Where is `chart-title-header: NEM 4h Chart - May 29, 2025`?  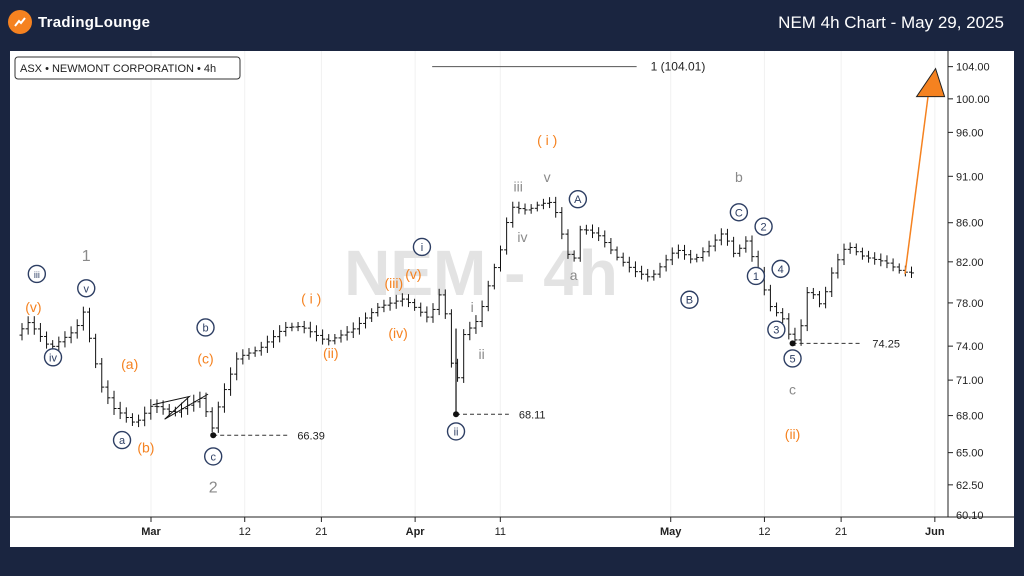 chart-title-header: NEM 4h Chart - May 29, 2025 is located at coordinates (891, 22).